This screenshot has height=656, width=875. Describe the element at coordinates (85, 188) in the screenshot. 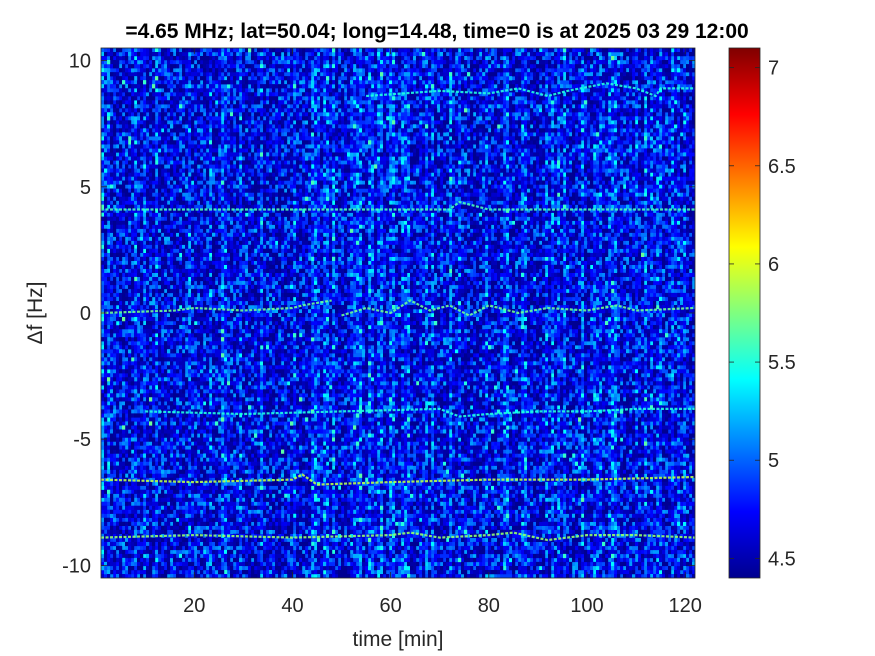

I see `y-tick-label: 5` at that location.